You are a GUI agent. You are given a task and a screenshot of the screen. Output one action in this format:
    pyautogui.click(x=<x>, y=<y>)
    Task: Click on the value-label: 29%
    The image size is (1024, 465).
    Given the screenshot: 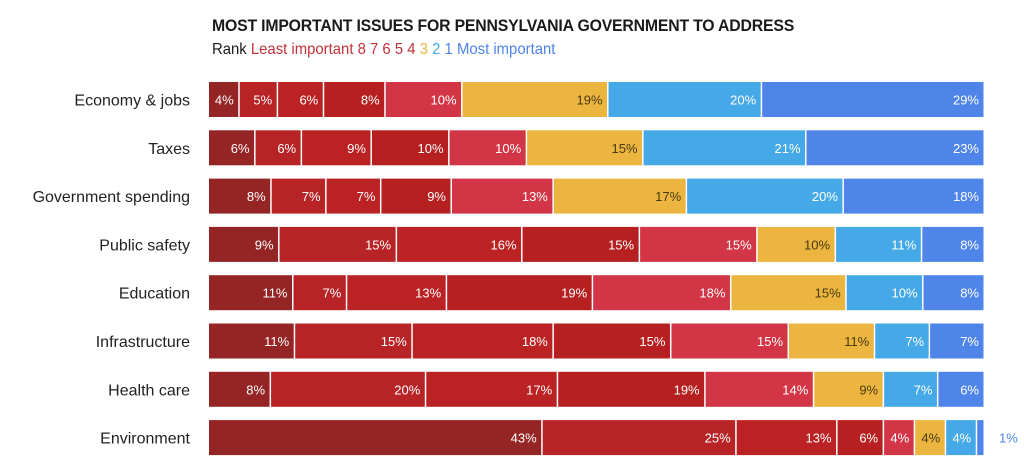 What is the action you would take?
    pyautogui.click(x=966, y=100)
    